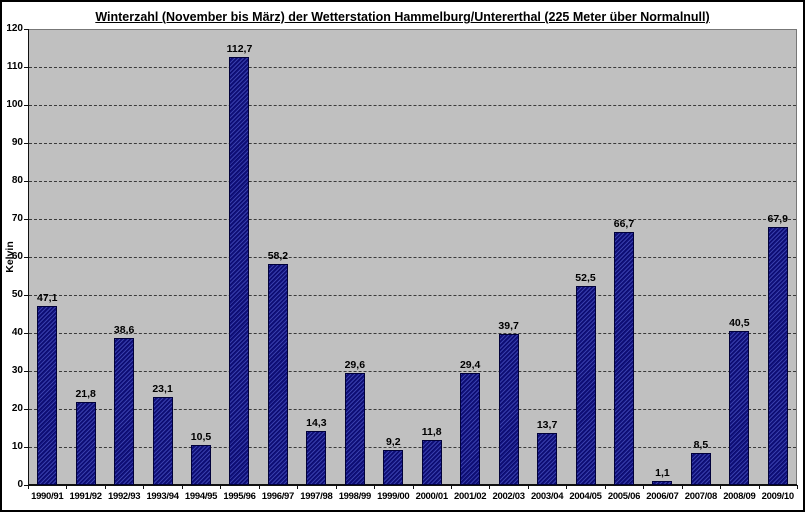  I want to click on y-tick-label: 30, so click(17, 370).